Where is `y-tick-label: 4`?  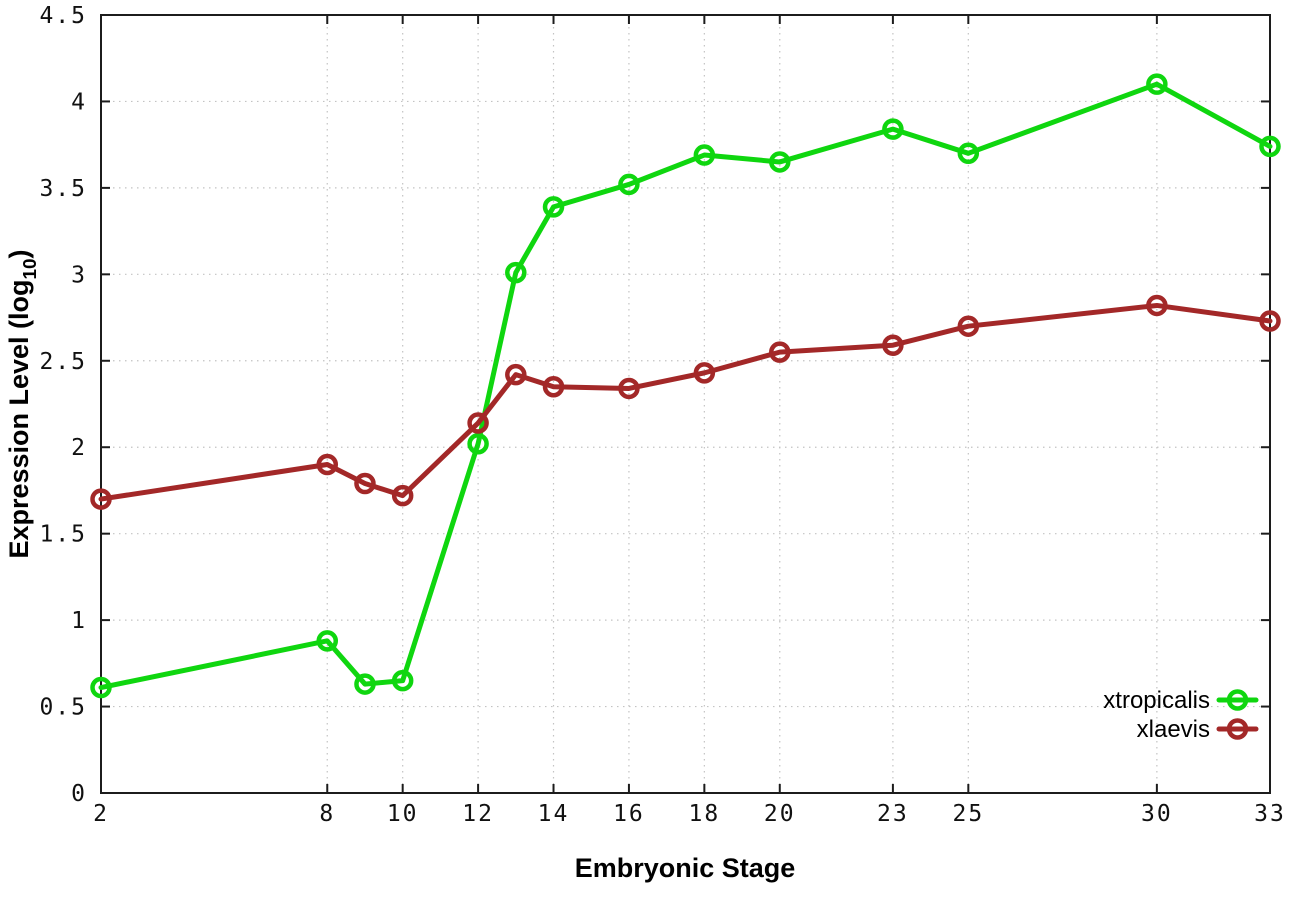 y-tick-label: 4 is located at coordinates (79, 102).